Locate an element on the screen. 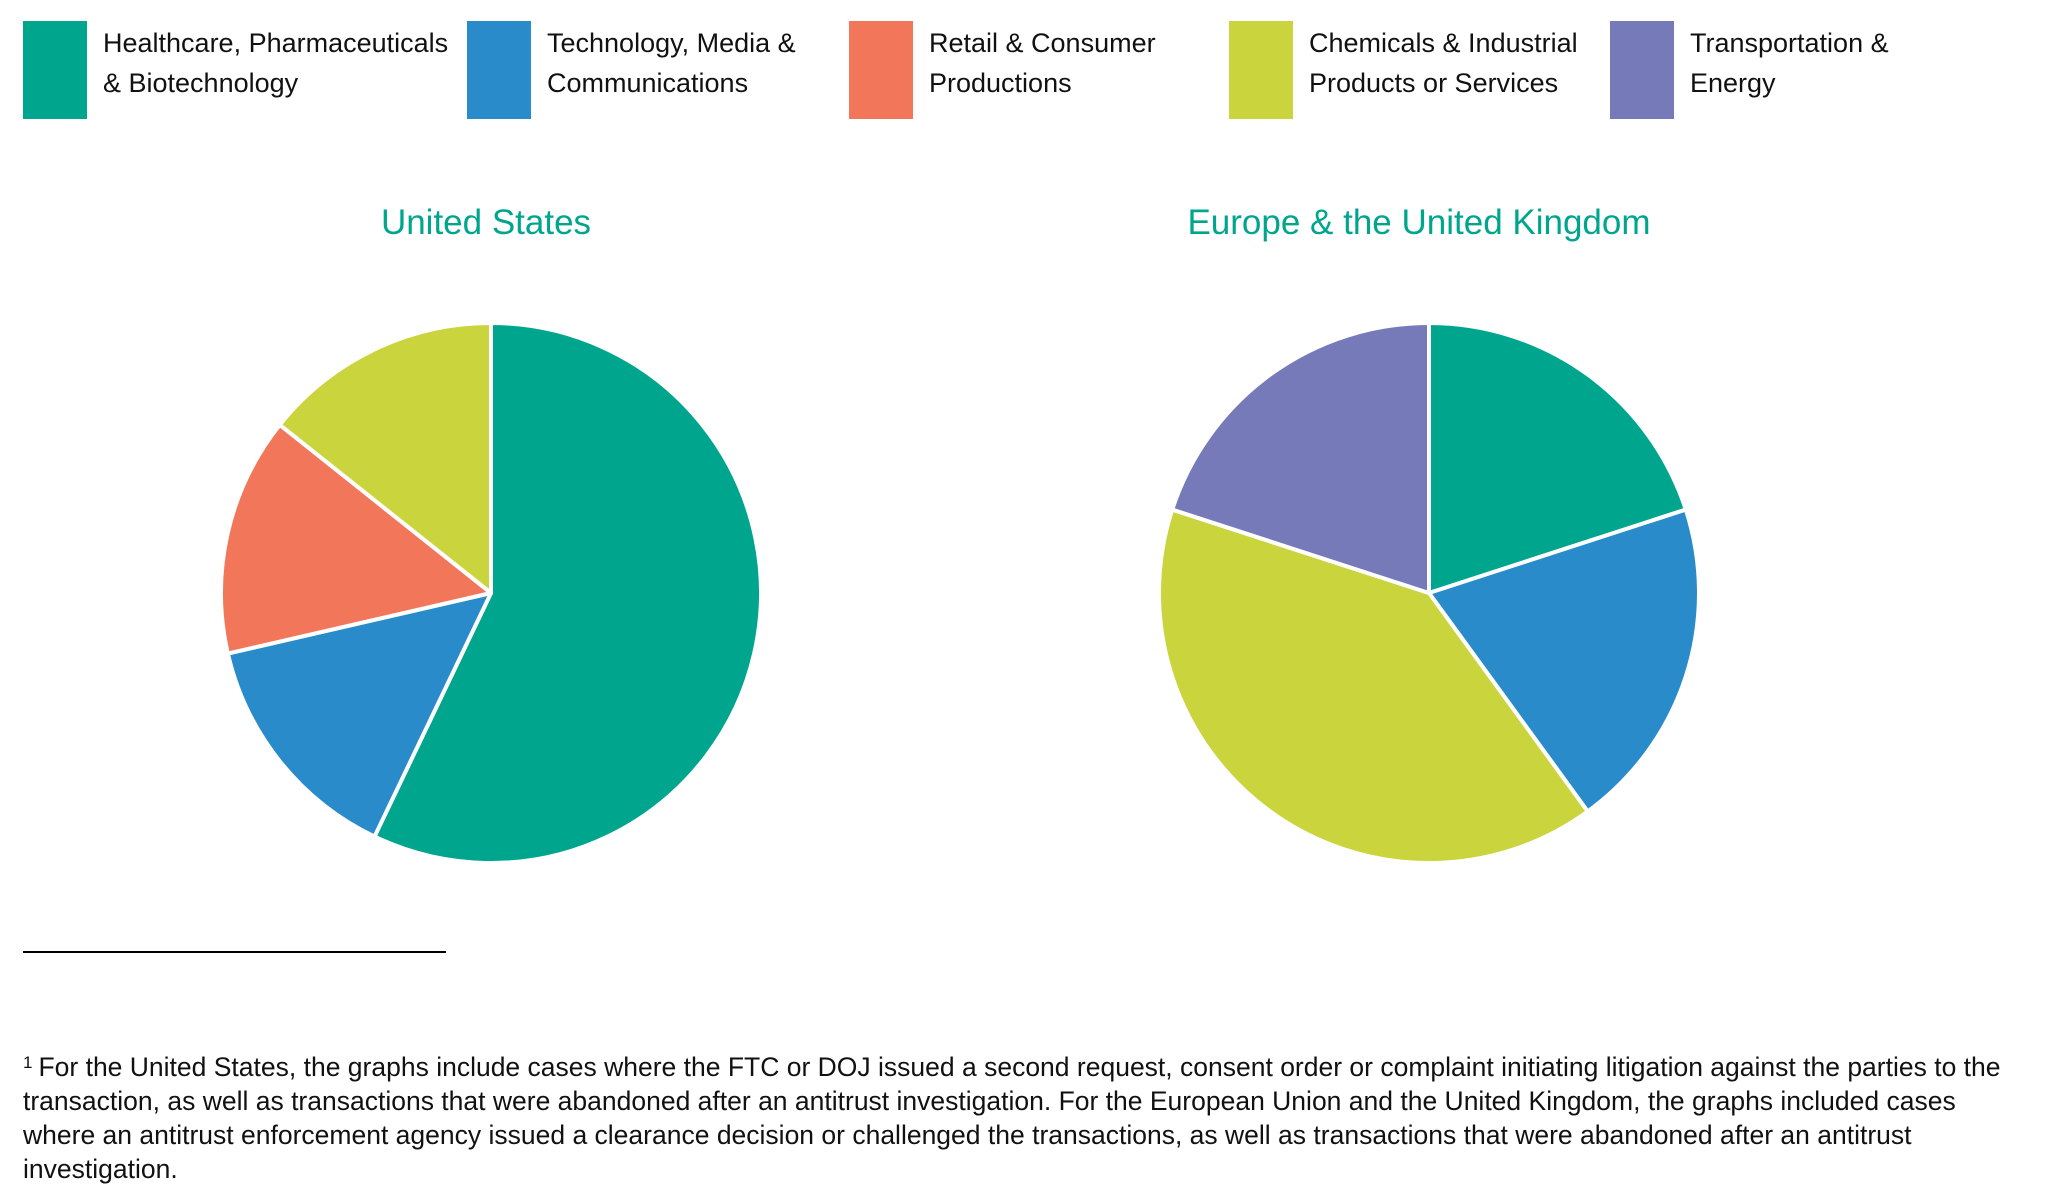 The height and width of the screenshot is (1186, 2048). us-pie-chart is located at coordinates (491, 593).